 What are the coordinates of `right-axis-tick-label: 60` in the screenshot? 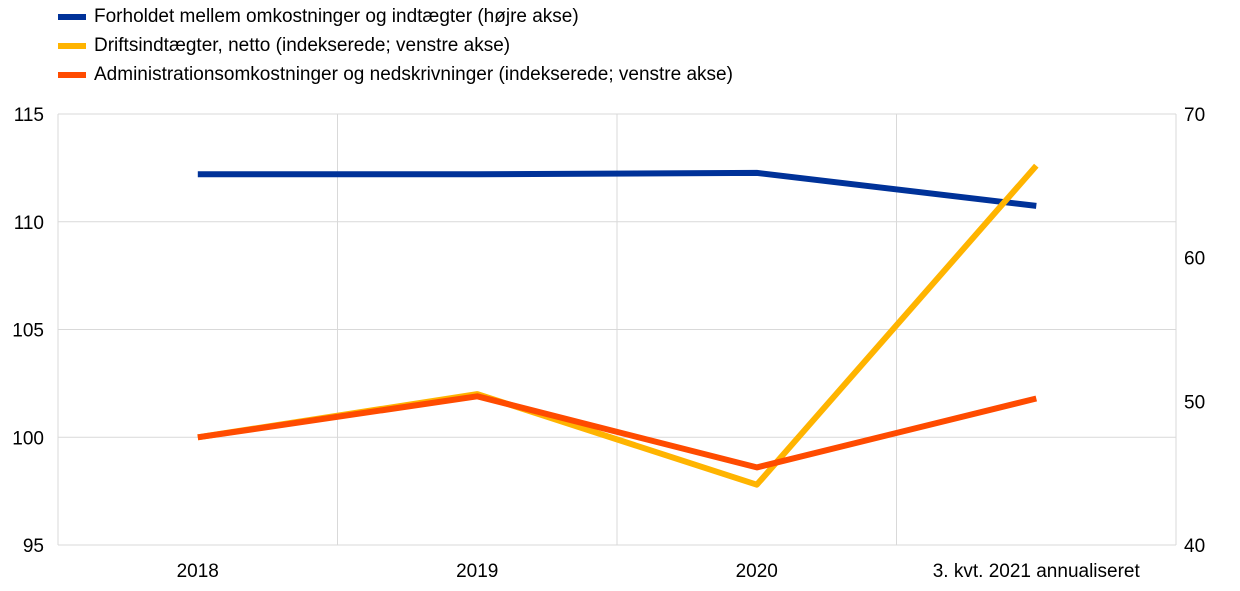 It's located at (1194, 259).